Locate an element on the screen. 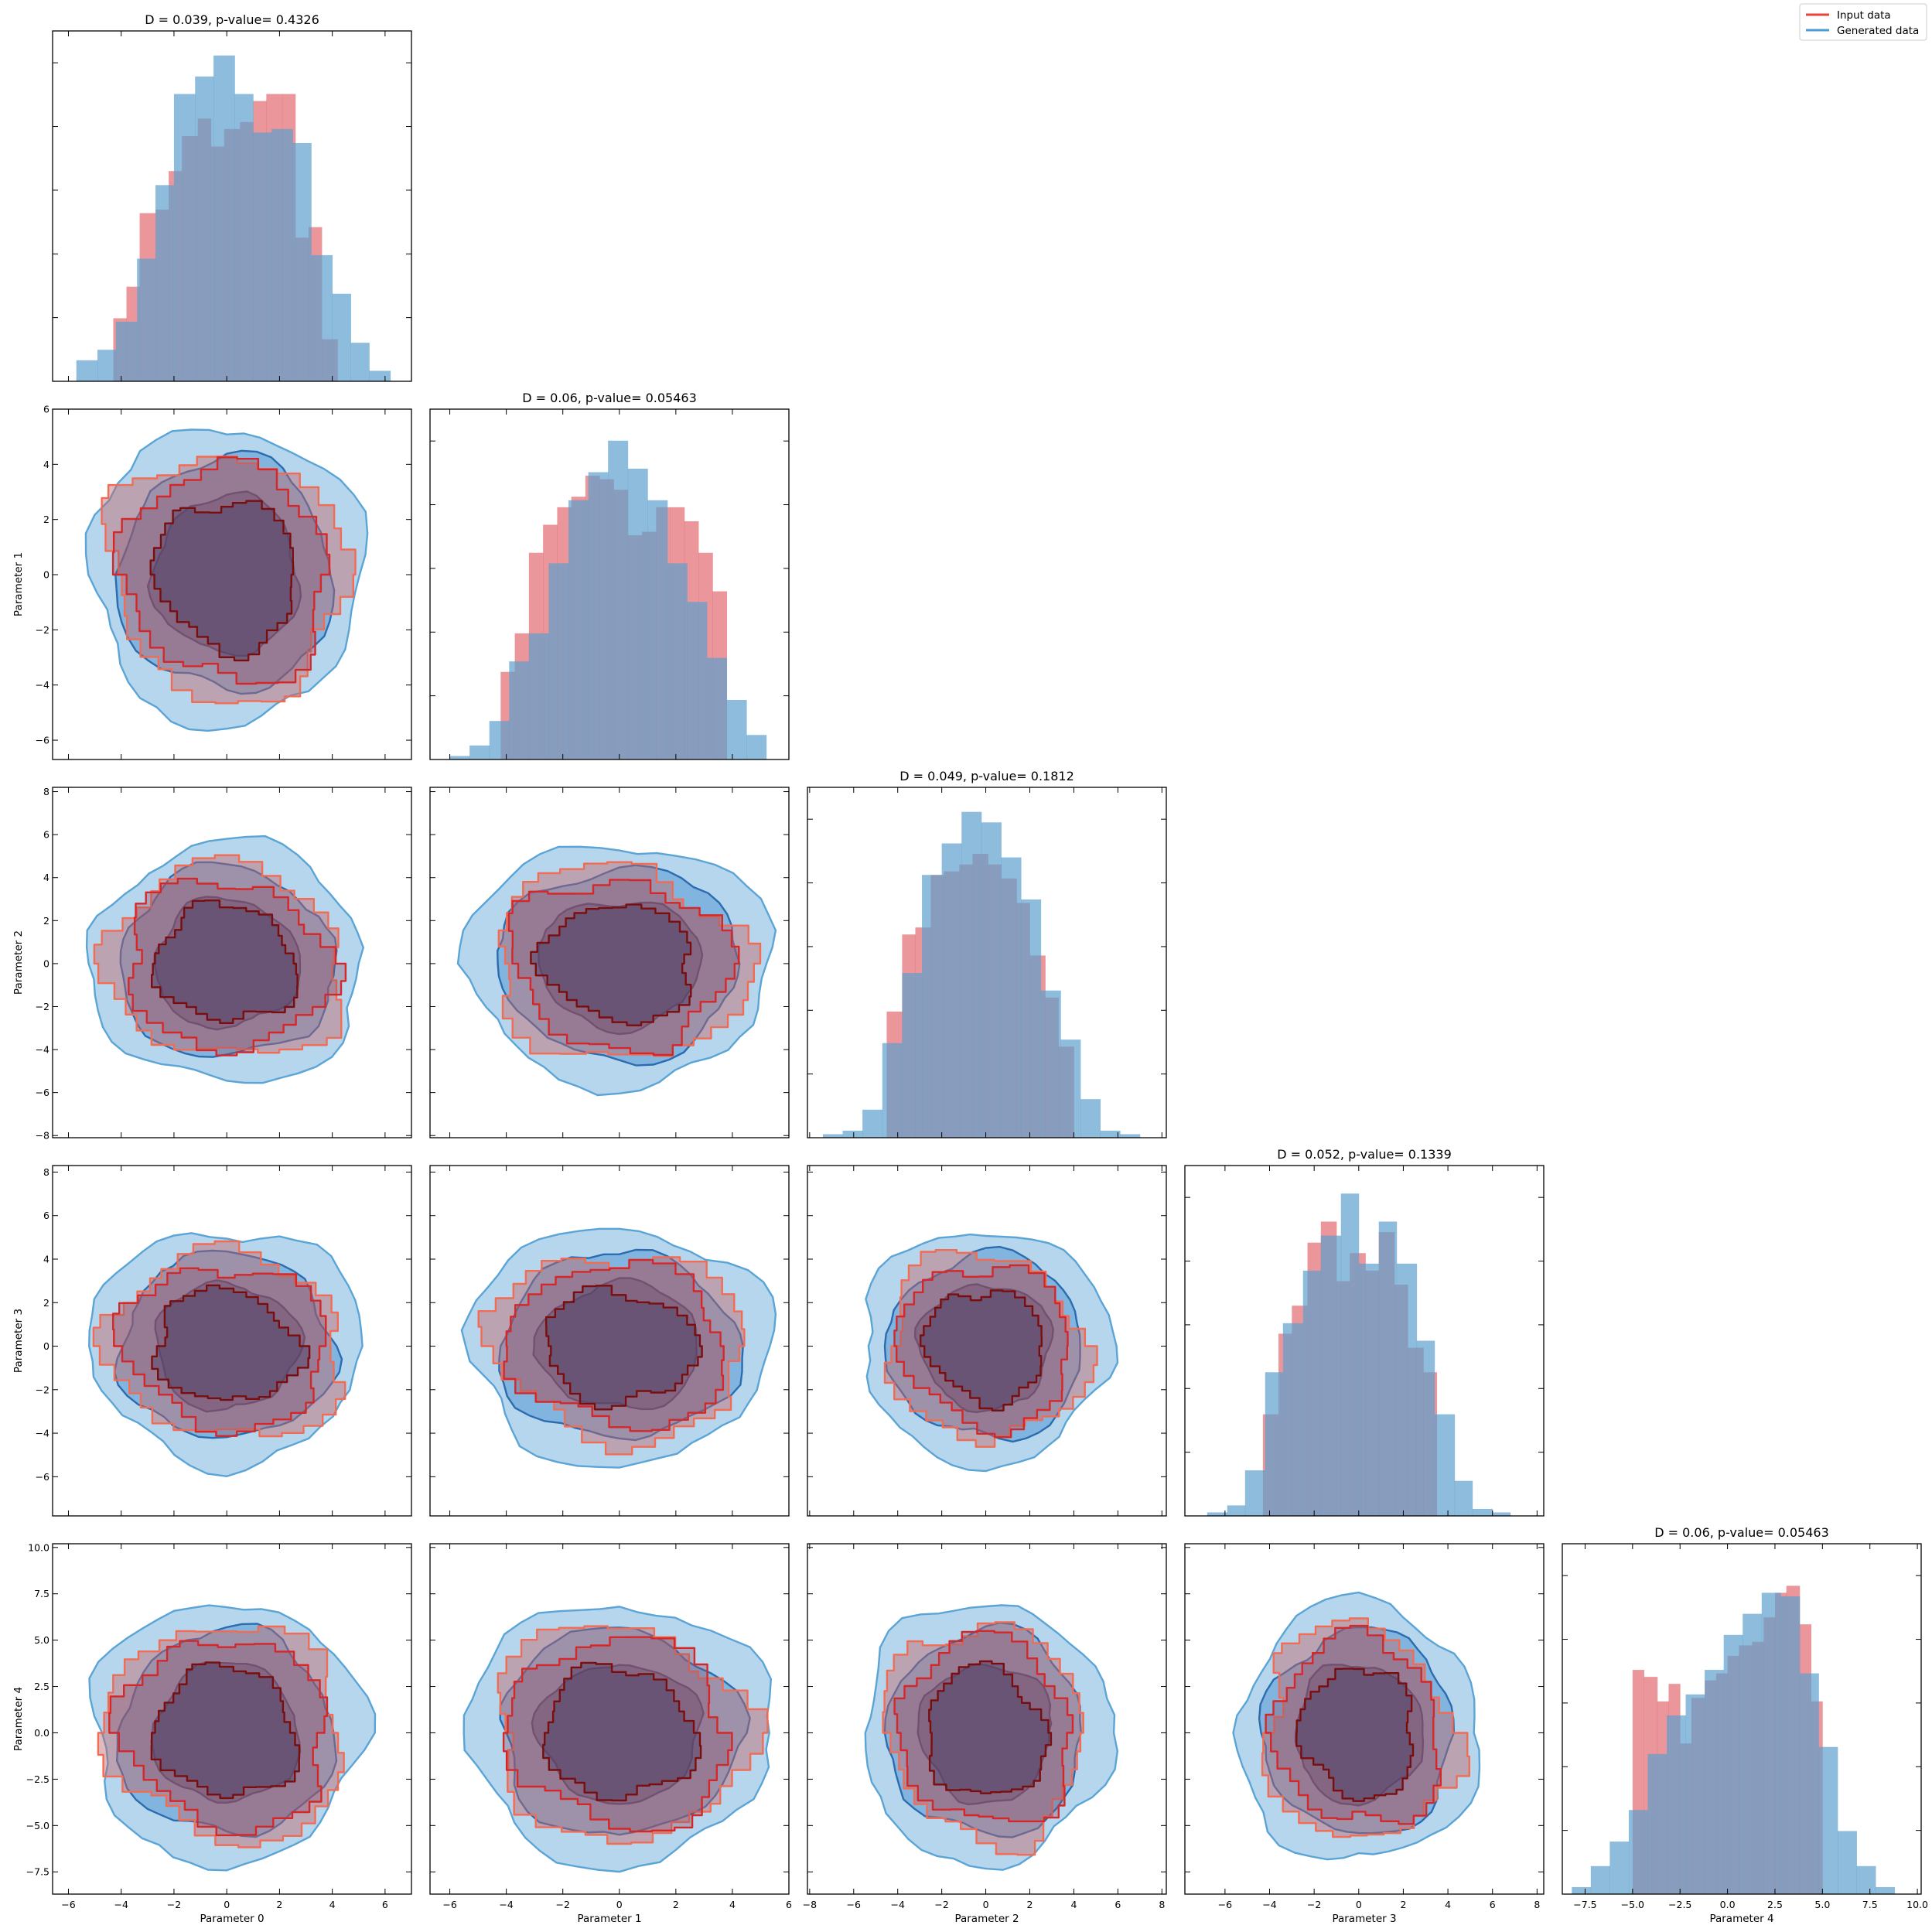 The image size is (1932, 1932). y-tick-label: −4 is located at coordinates (42, 1050).